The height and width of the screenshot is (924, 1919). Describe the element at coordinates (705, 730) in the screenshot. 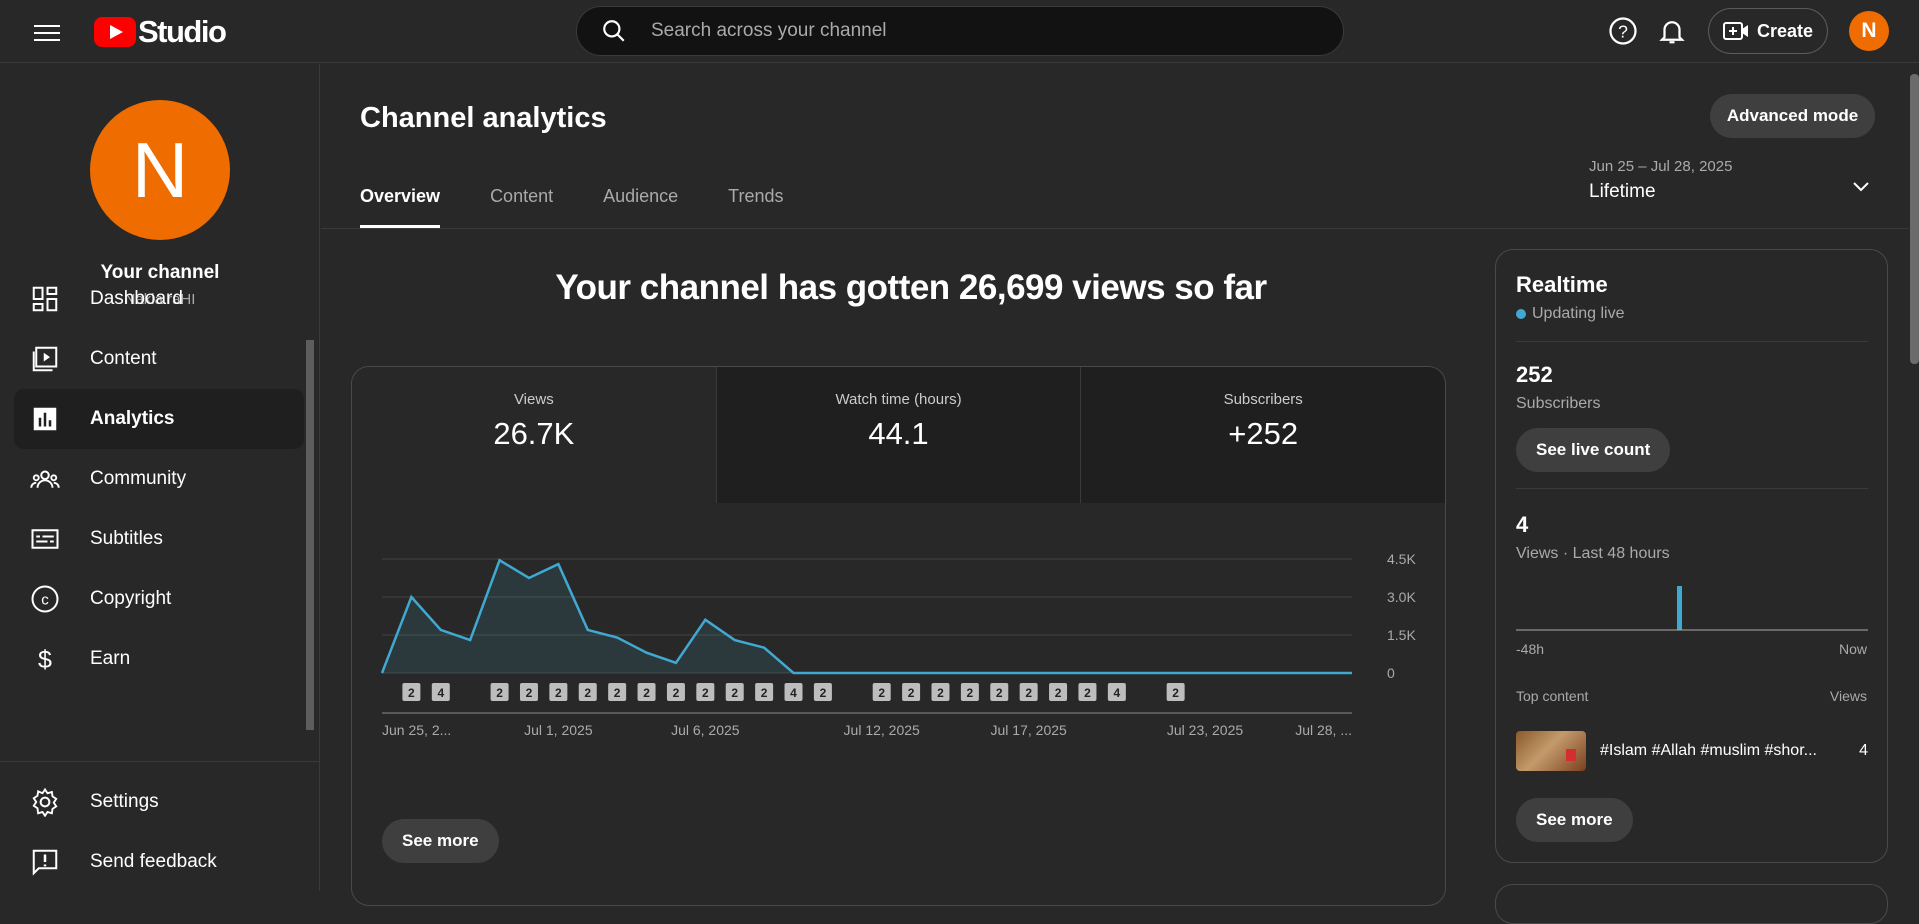

I see `x-tick-label: Jul 6, 2025` at that location.